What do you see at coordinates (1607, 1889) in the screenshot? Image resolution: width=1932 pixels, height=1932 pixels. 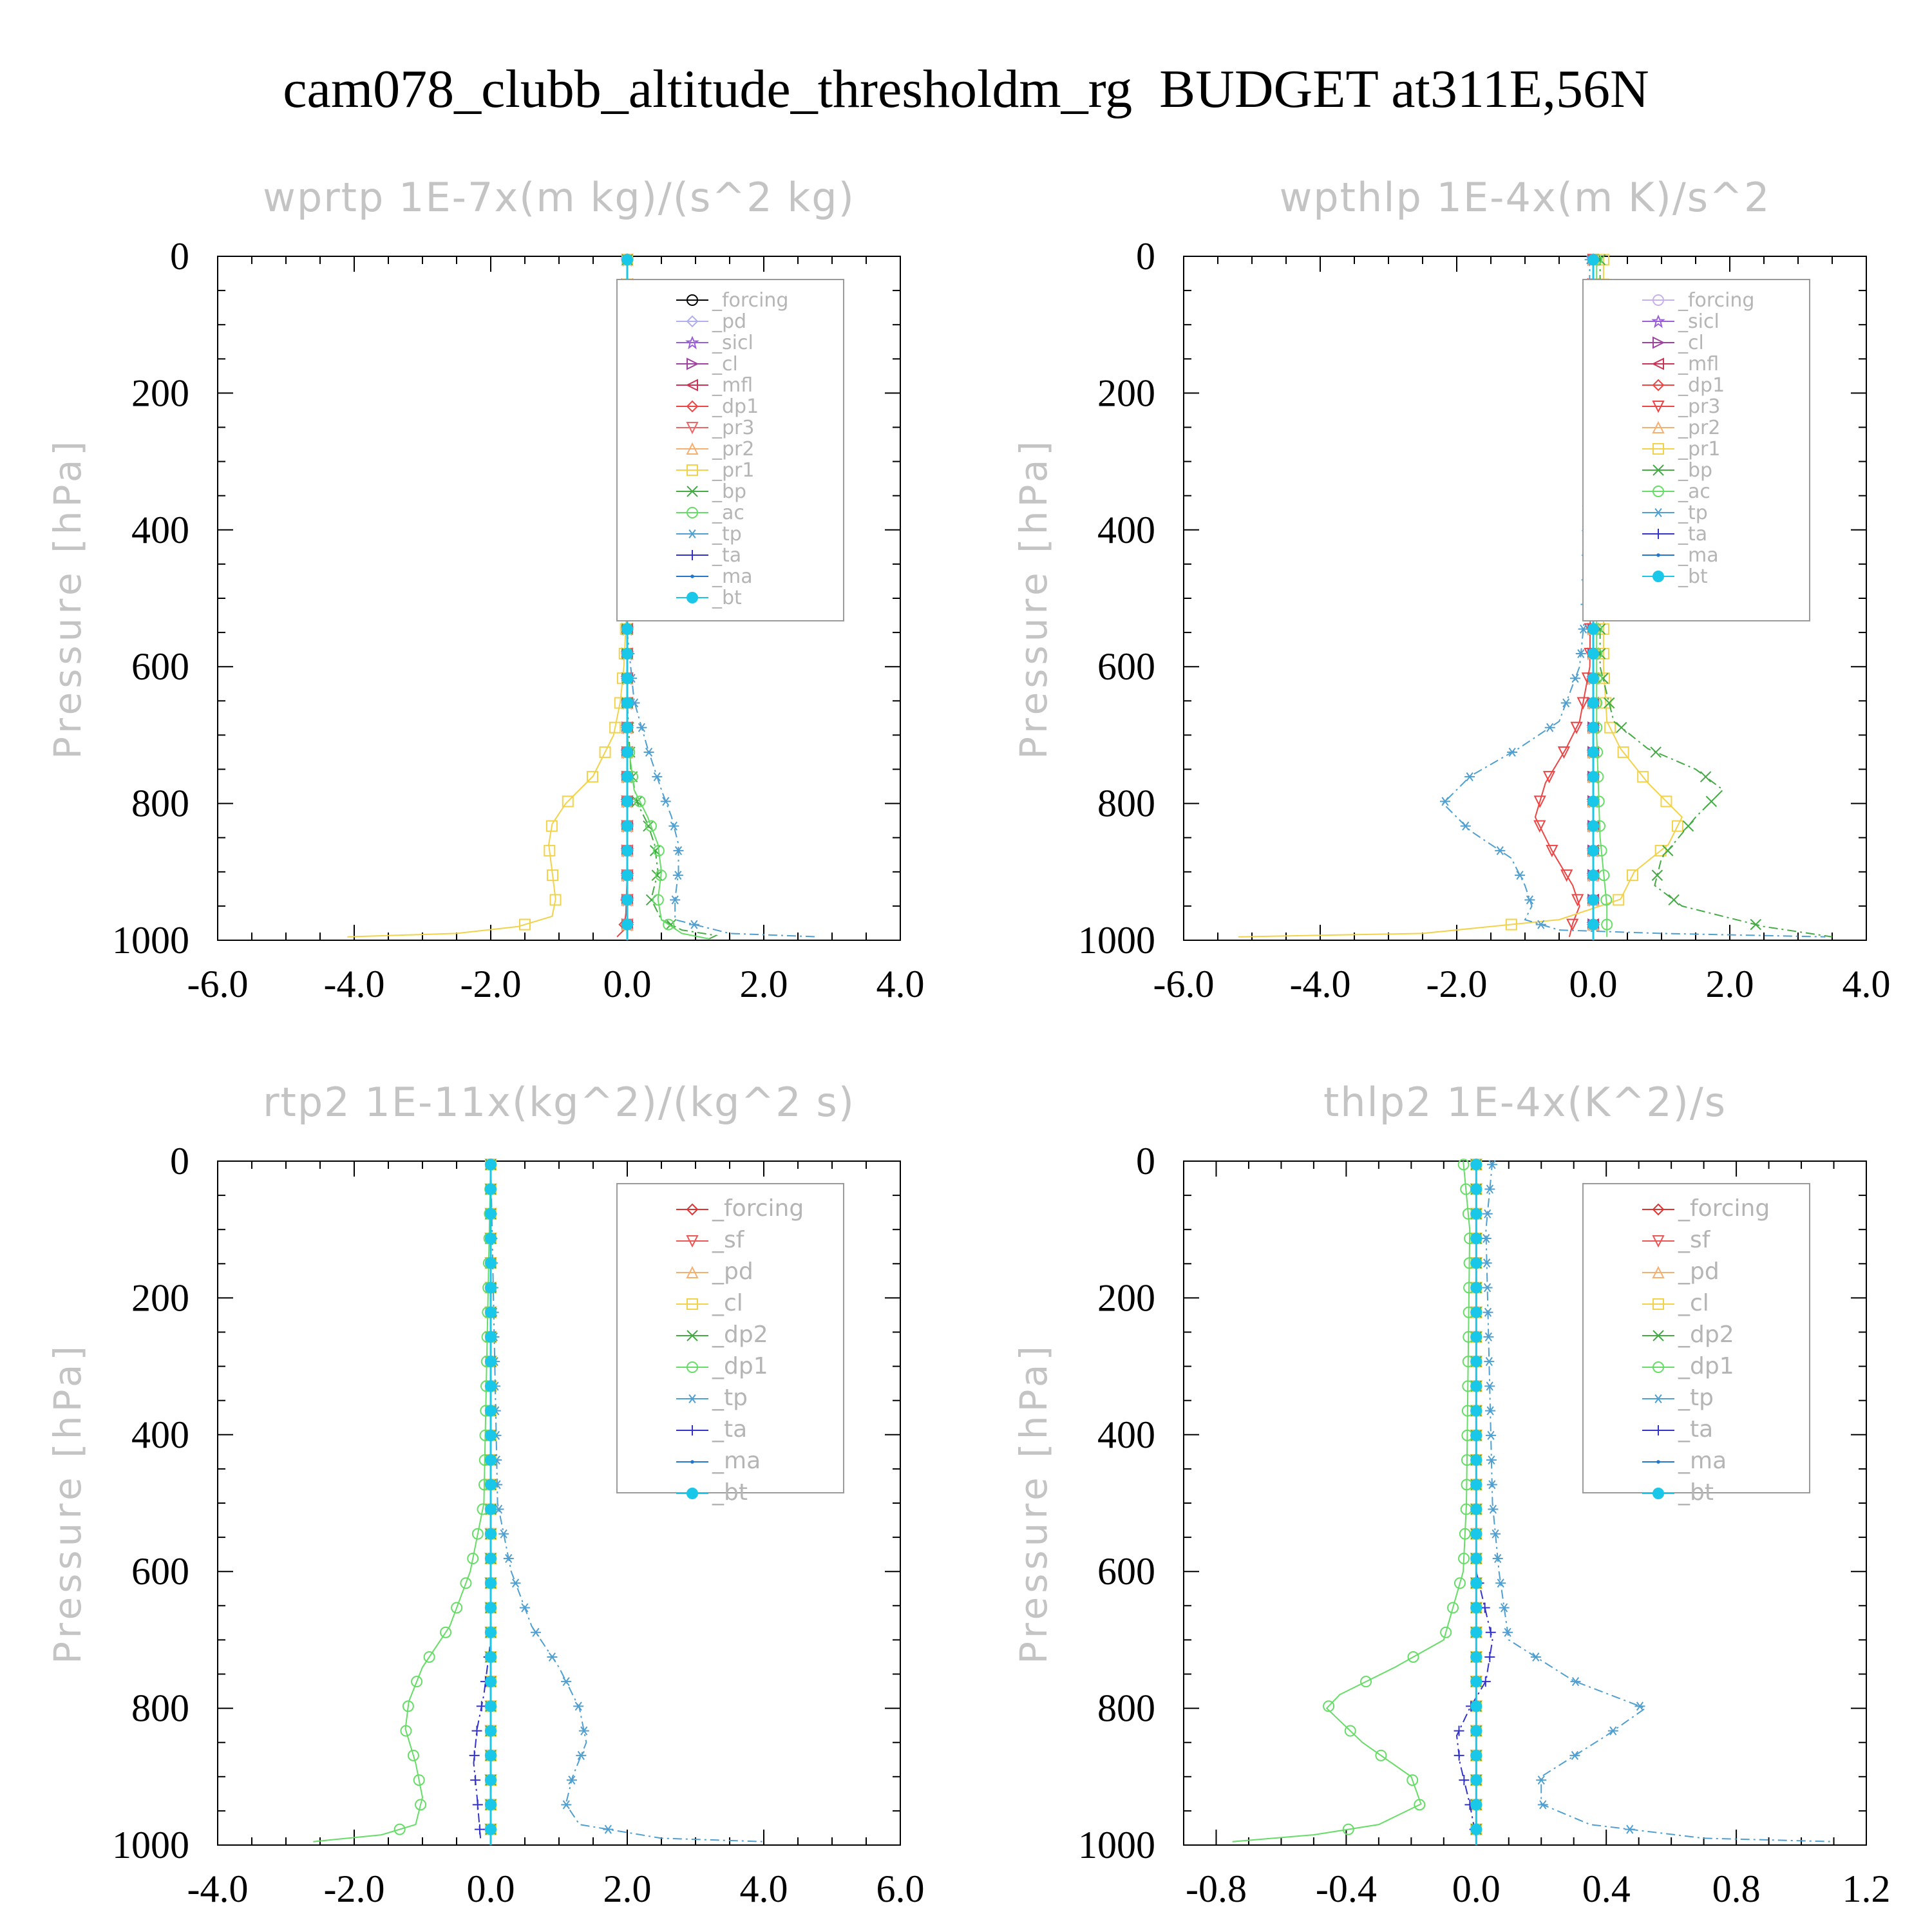 I see `x-tick-label: 0.4` at bounding box center [1607, 1889].